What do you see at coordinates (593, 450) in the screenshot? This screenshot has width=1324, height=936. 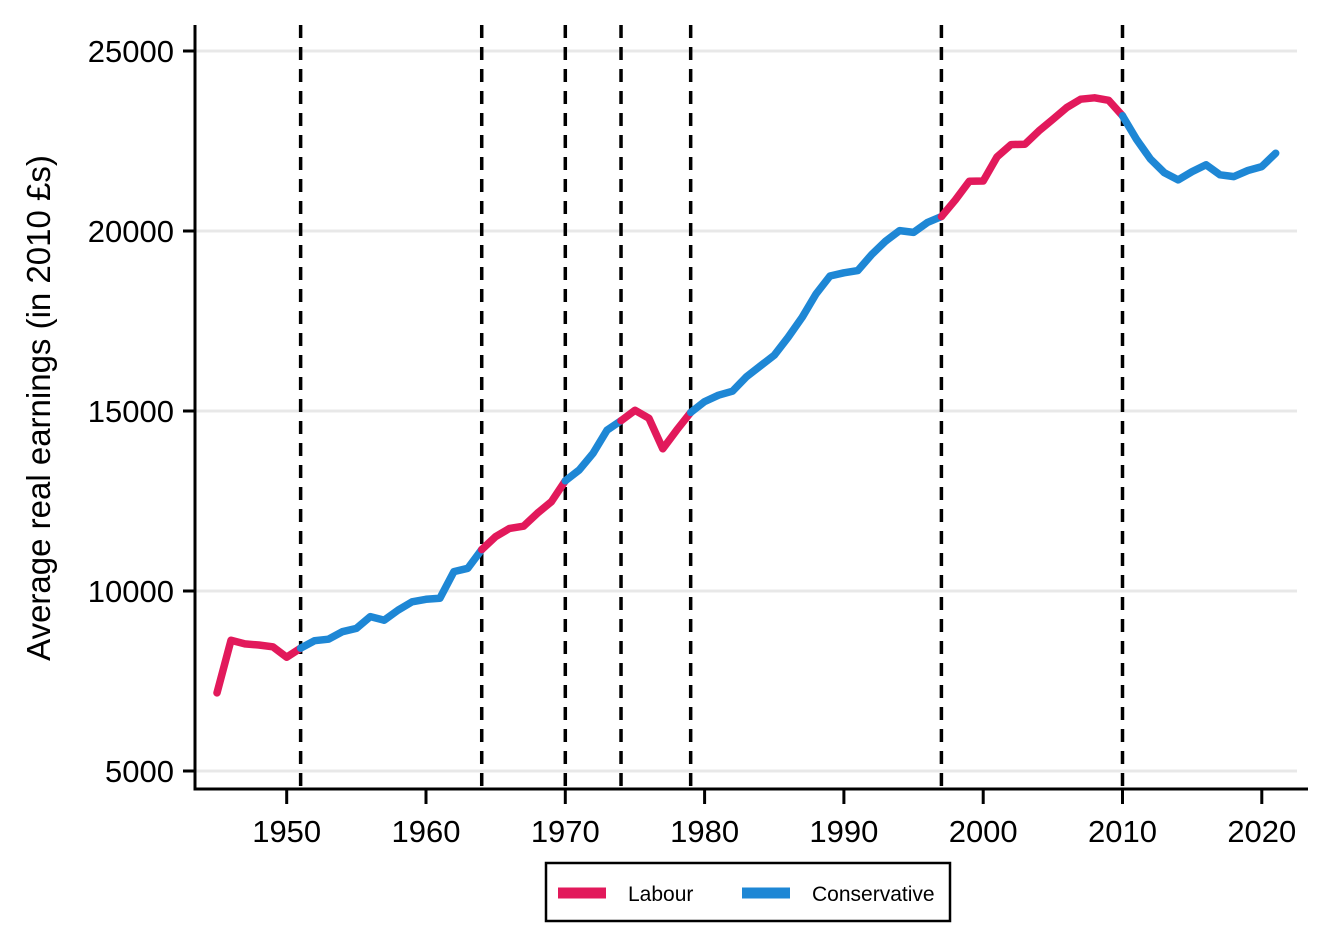 I see `series-segment-conservative-1970` at bounding box center [593, 450].